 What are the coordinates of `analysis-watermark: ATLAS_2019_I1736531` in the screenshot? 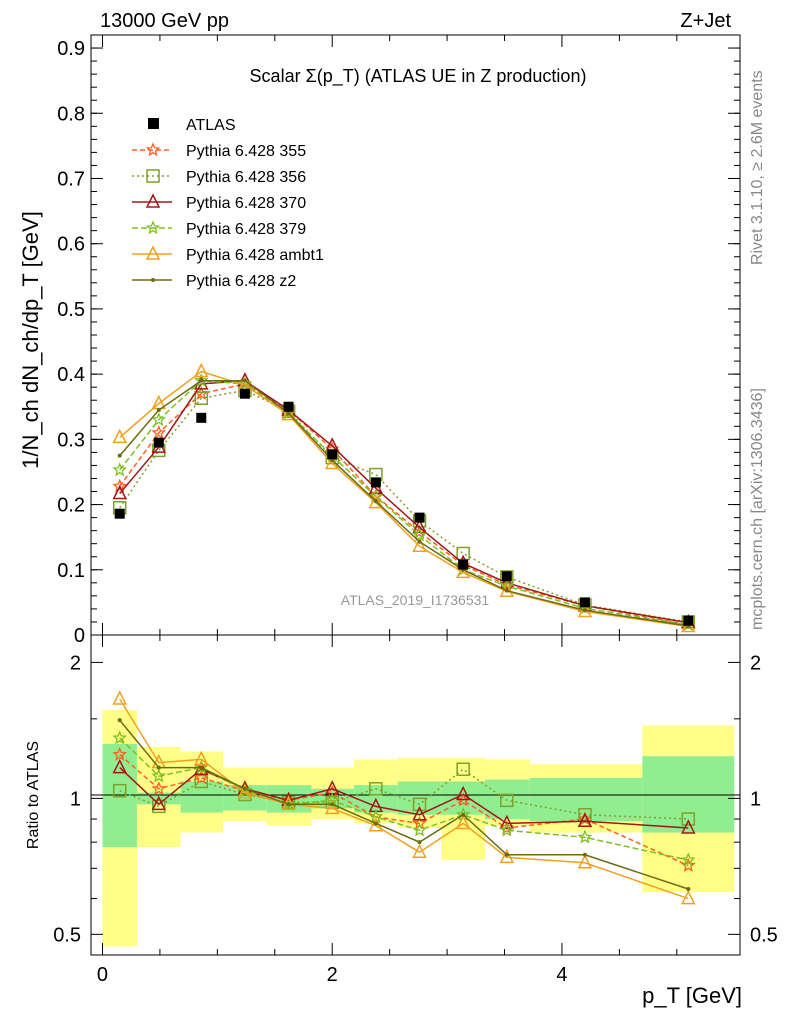 It's located at (415, 600).